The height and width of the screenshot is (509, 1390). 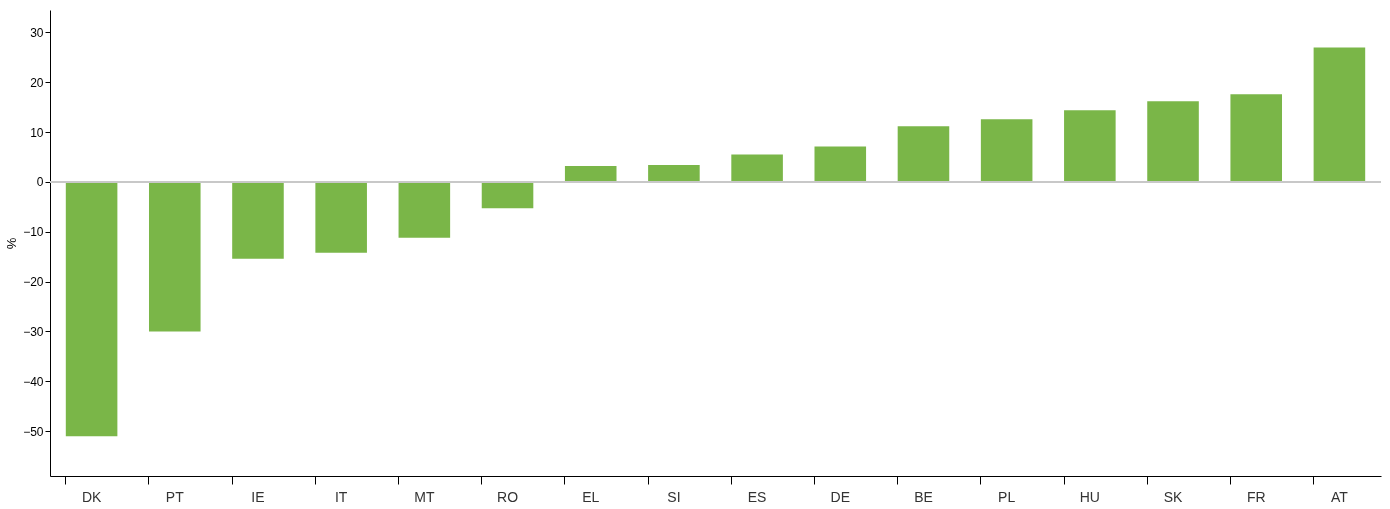 What do you see at coordinates (1173, 496) in the screenshot?
I see `x-tick-label: SK` at bounding box center [1173, 496].